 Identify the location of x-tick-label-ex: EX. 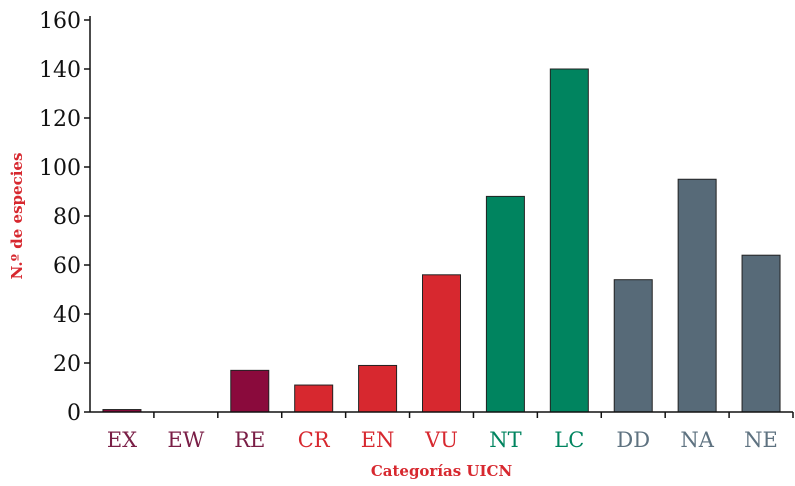
(122, 440).